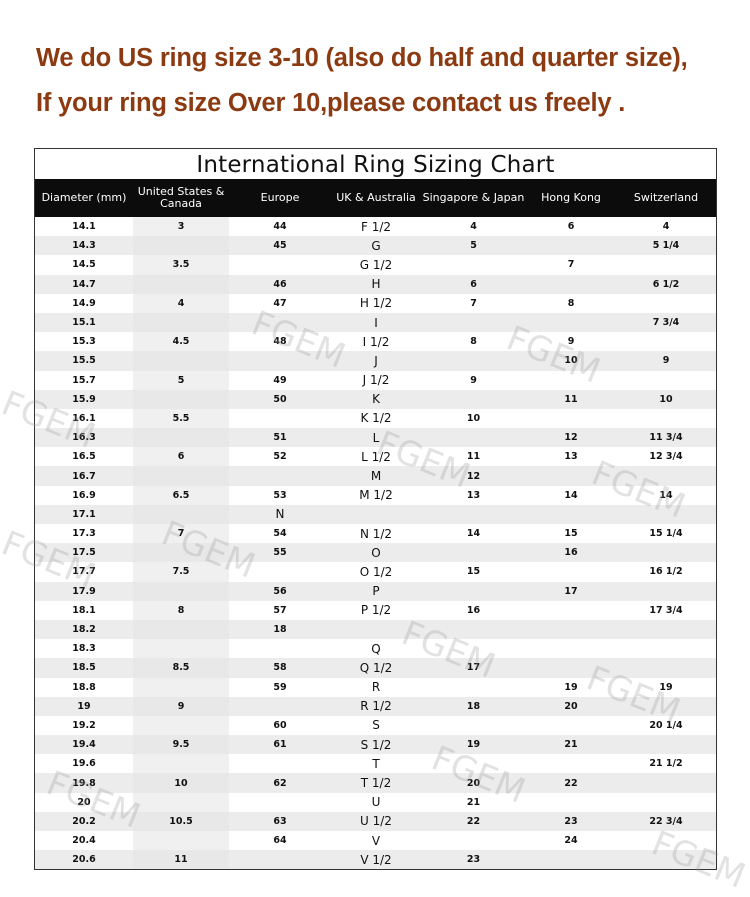  Describe the element at coordinates (280, 227) in the screenshot. I see `table-cell: 44` at that location.